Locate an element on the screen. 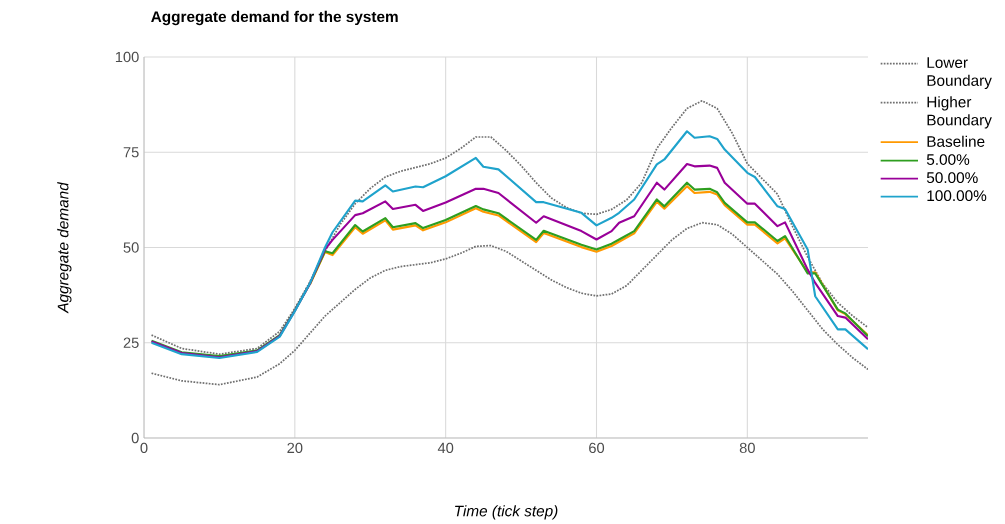 The image size is (1005, 524). legend-label: Higher Boundary is located at coordinates (959, 112).